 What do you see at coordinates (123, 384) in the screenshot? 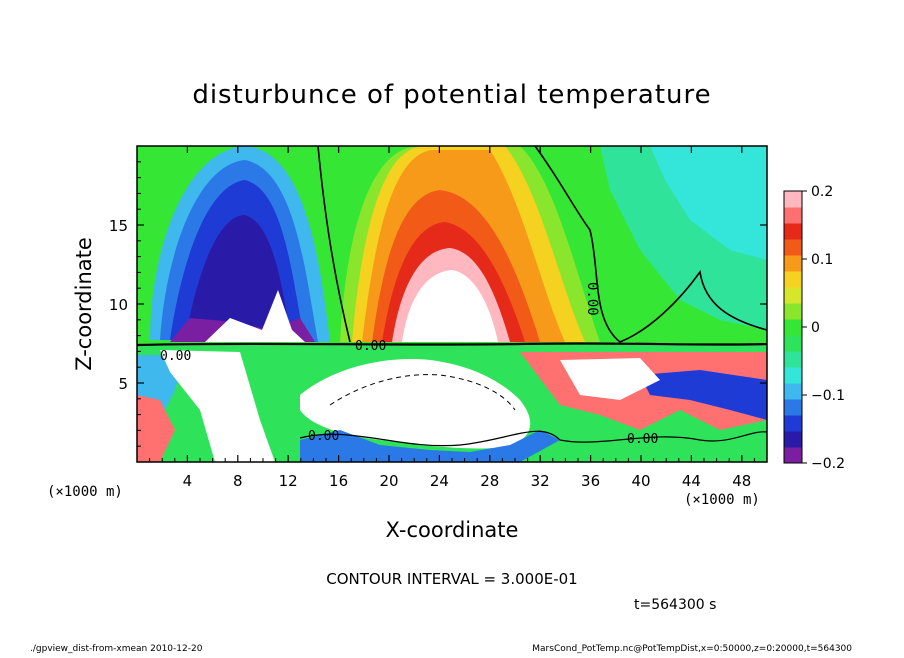
I see `y-tick-label: 5` at bounding box center [123, 384].